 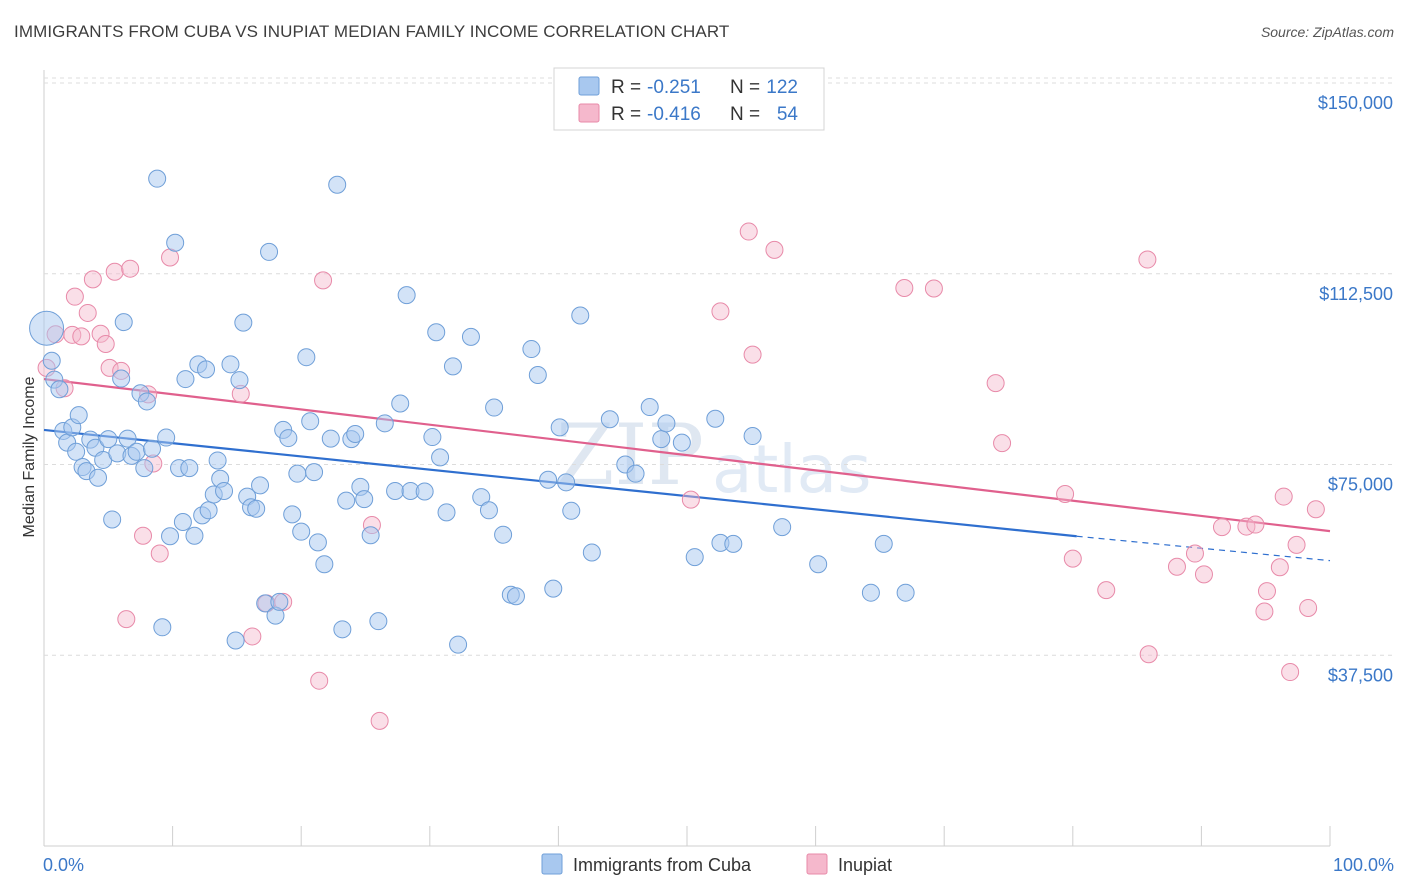 What do you see at coordinates (1360, 675) in the screenshot?
I see `y-tick-label: $37,500` at bounding box center [1360, 675].